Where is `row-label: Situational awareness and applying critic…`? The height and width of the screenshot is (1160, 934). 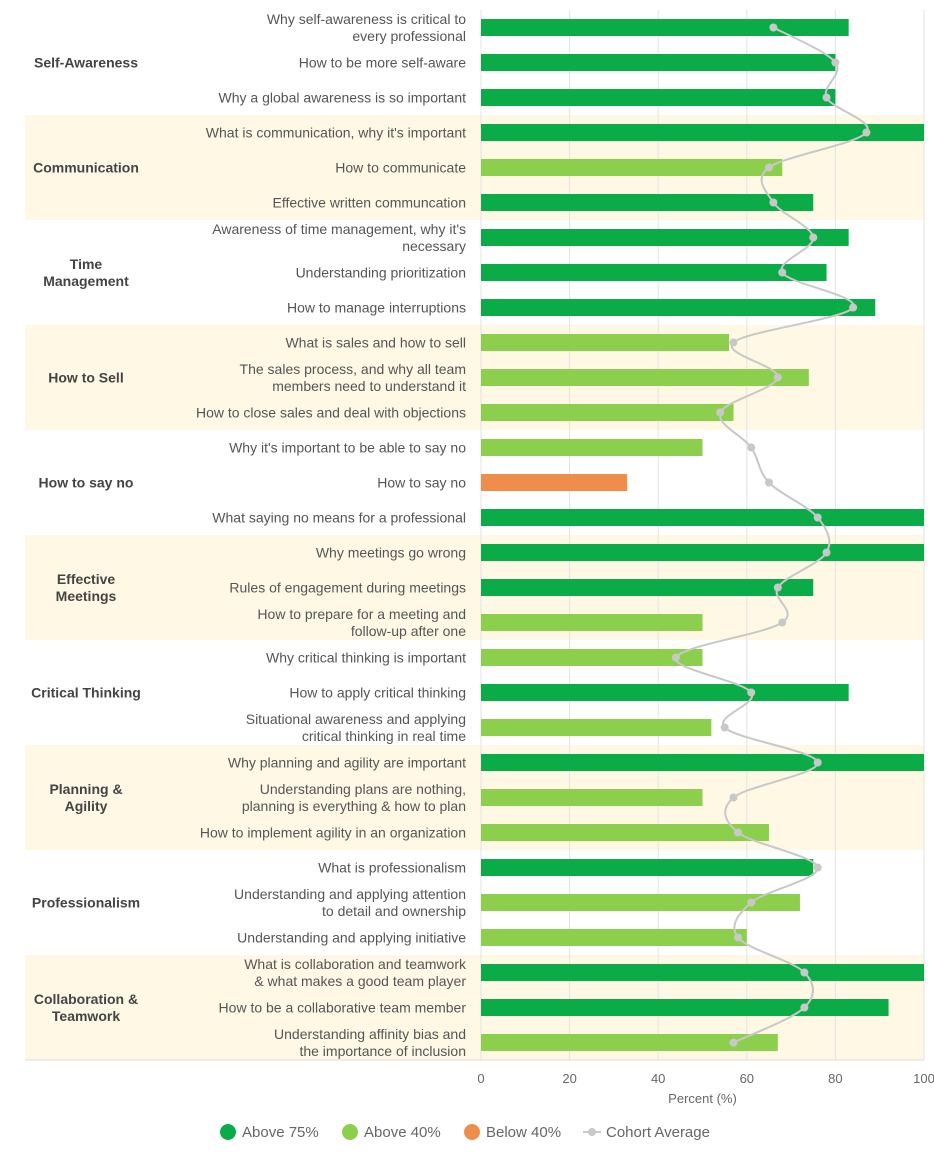
row-label: Situational awareness and applying critic… is located at coordinates (356, 727).